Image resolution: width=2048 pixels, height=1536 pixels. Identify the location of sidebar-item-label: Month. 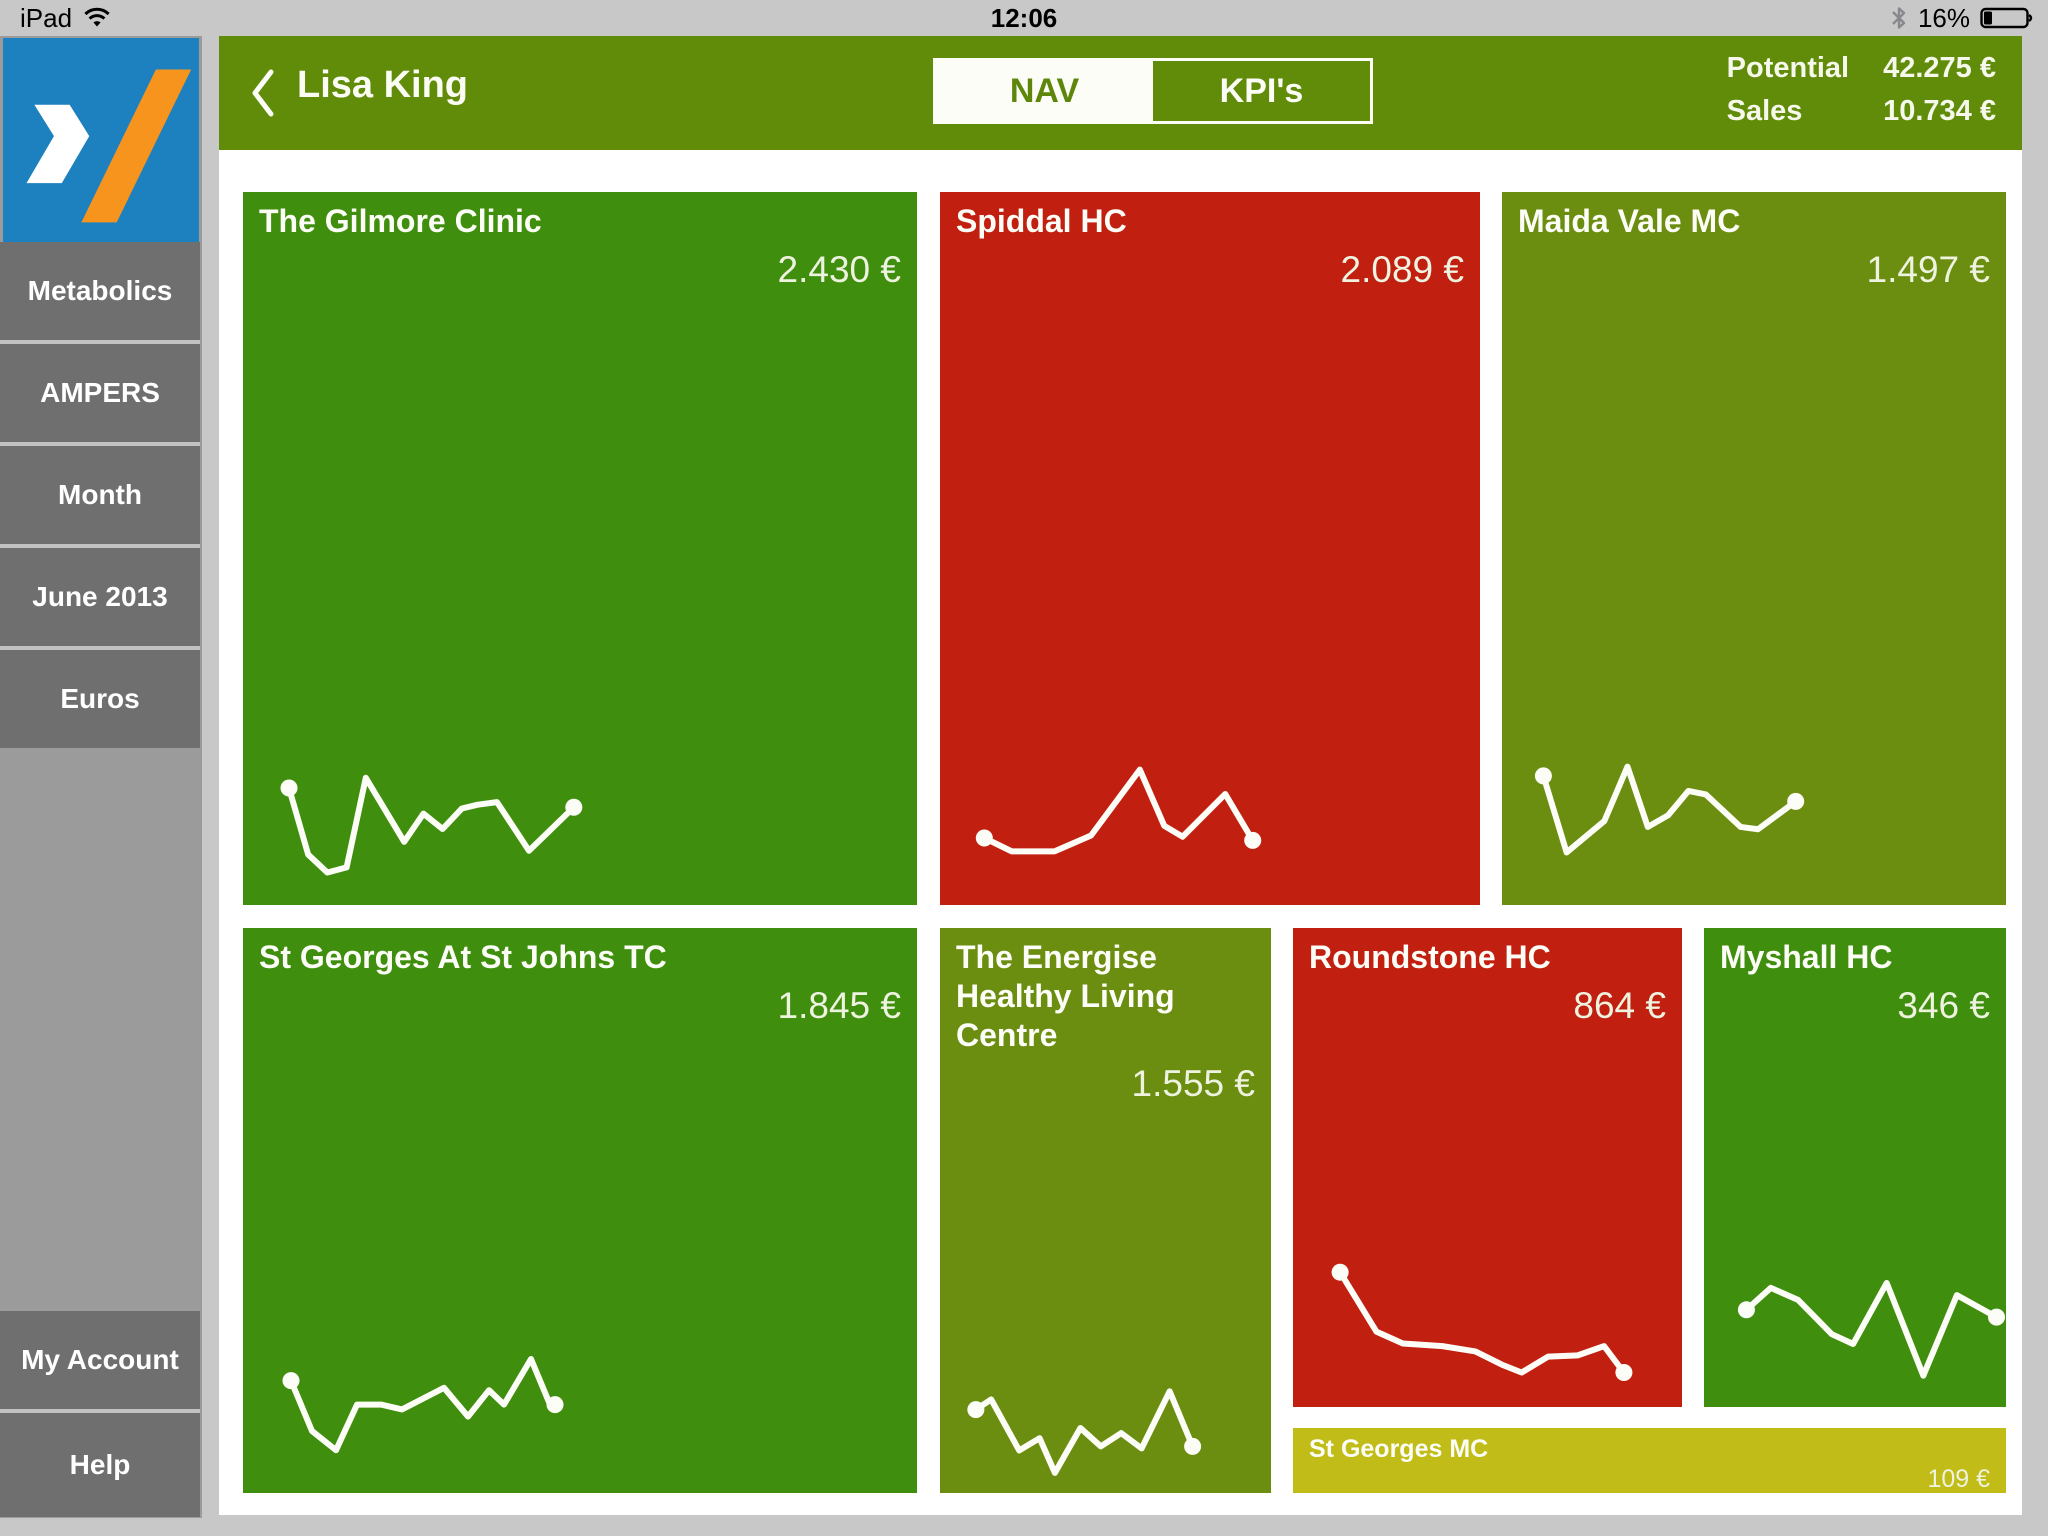
(100, 494).